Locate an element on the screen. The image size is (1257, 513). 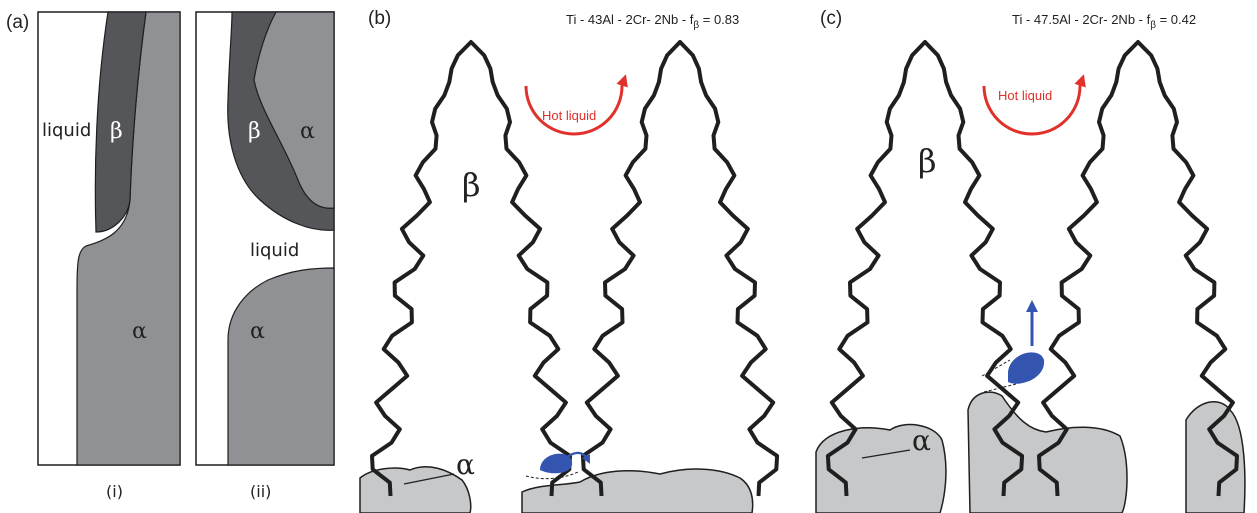
panel-a-ii: β α liquid α (ii) is located at coordinates (265, 256).